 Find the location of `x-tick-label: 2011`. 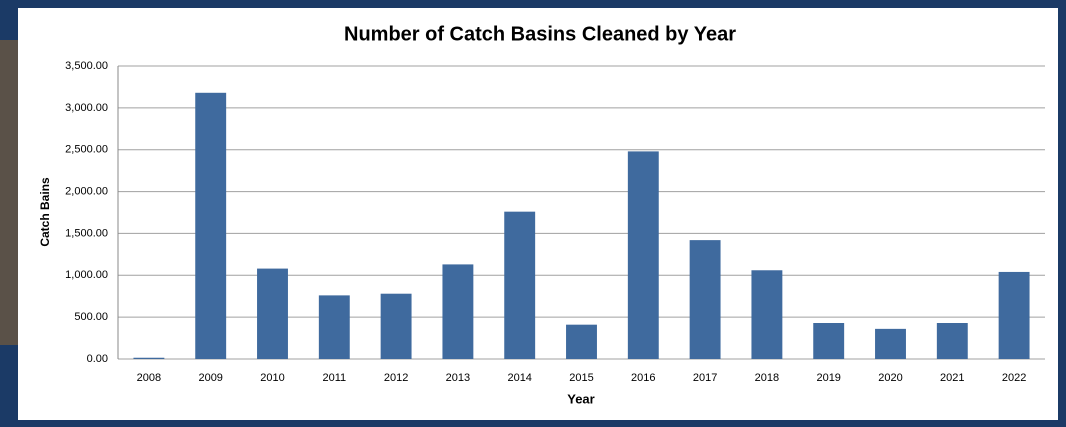

x-tick-label: 2011 is located at coordinates (334, 378).